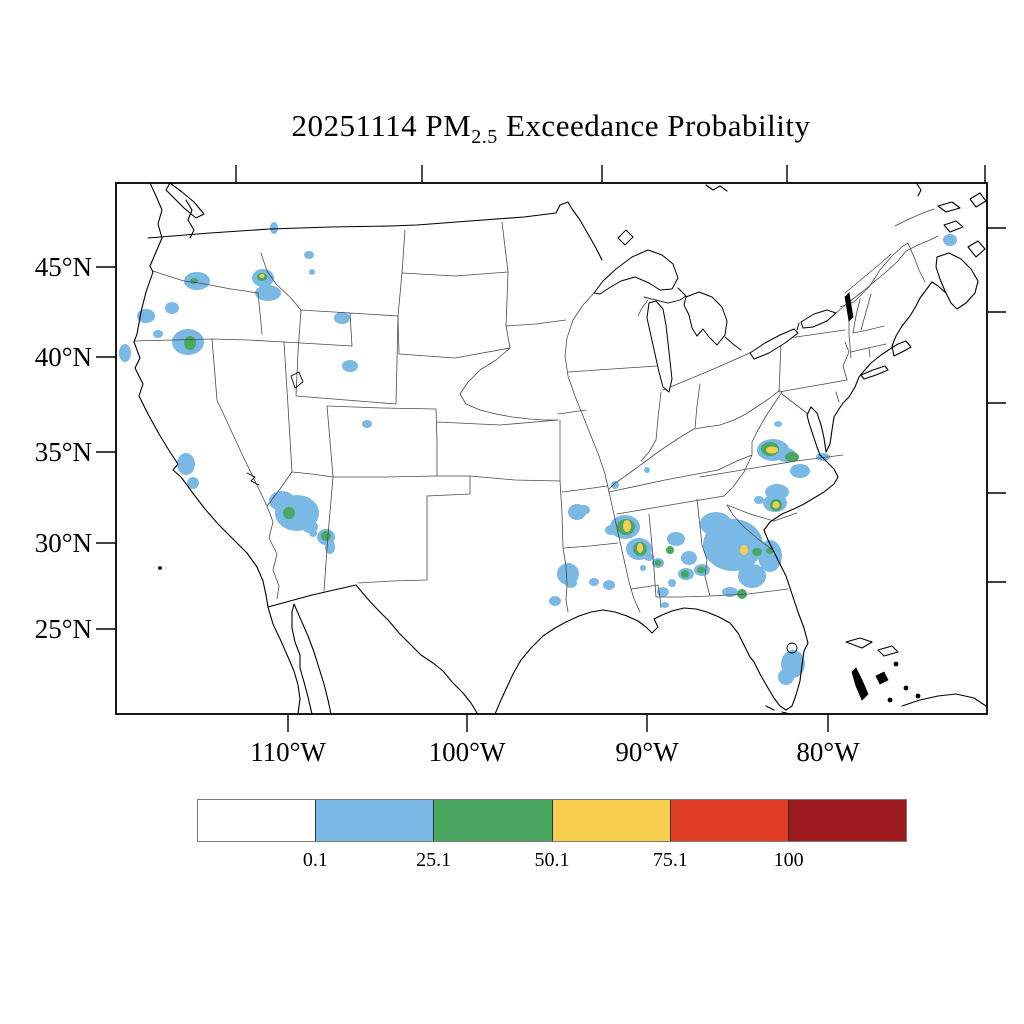 The width and height of the screenshot is (1024, 1024). I want to click on x-tick-label: 110°W, so click(288, 752).